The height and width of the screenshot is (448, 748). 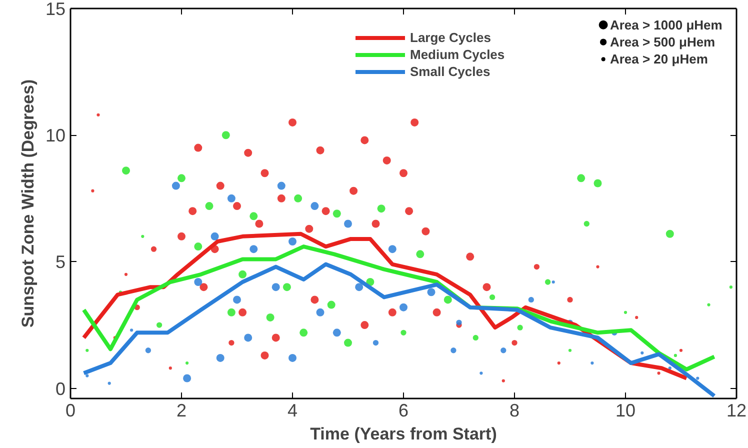 I want to click on legend-label: Area > 500 μHem, so click(x=663, y=42).